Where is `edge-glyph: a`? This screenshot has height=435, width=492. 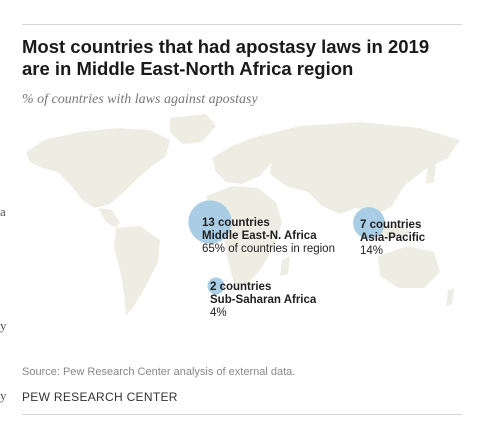
edge-glyph: a is located at coordinates (3, 211).